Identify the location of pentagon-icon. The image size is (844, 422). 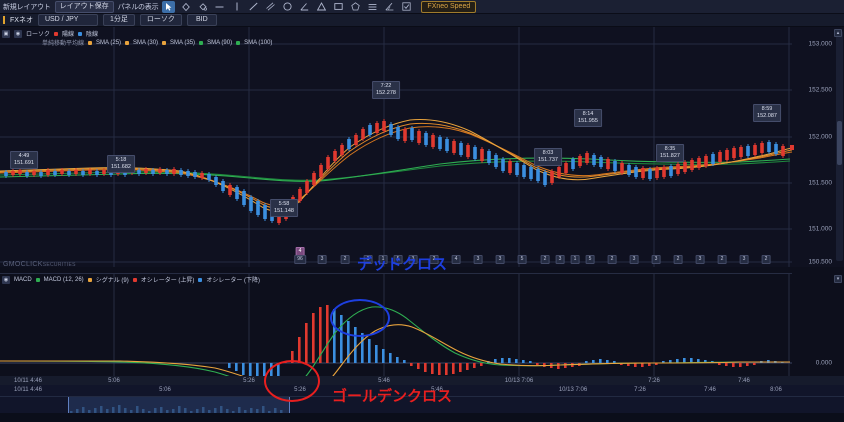
(355, 7).